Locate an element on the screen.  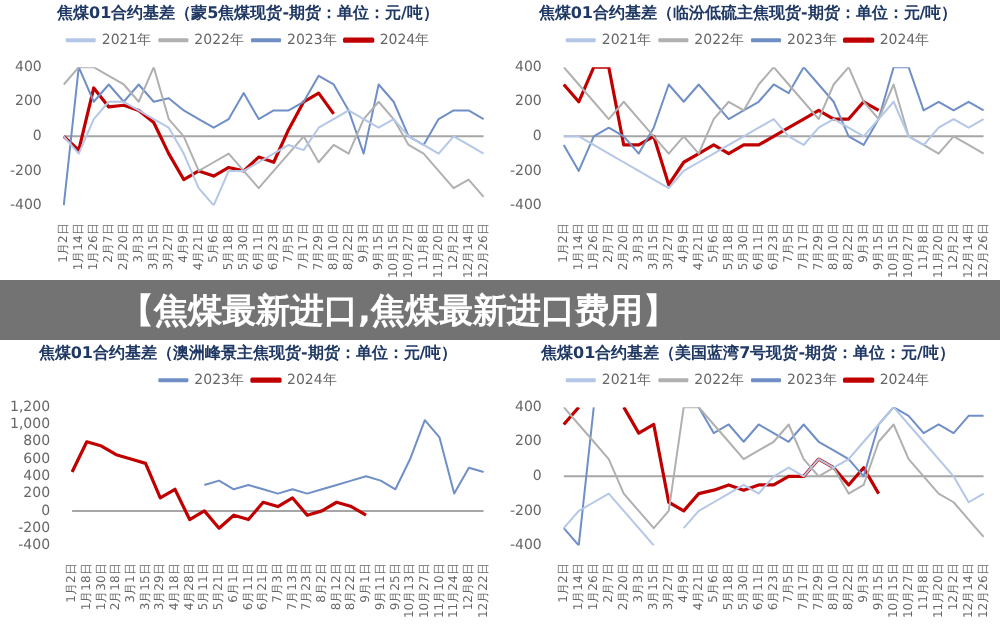
chart-title: 焦煤01合约基差（澳洲峰景主焦现货-期货：单位：元/吨） is located at coordinates (247, 351).